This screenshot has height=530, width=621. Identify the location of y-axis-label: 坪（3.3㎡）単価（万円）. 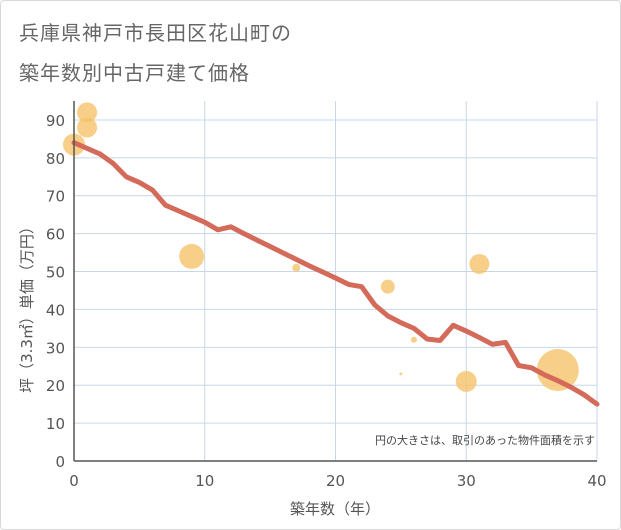
(27, 306).